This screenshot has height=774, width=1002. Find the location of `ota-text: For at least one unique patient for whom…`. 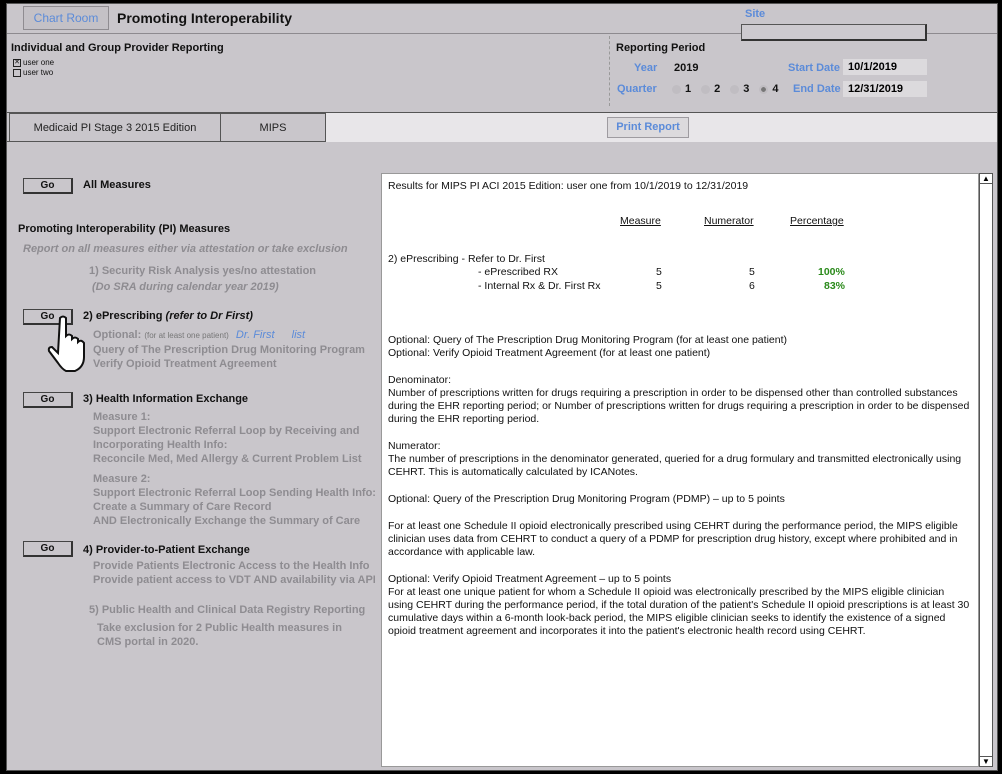

ota-text: For at least one unique patient for whom… is located at coordinates (679, 611).